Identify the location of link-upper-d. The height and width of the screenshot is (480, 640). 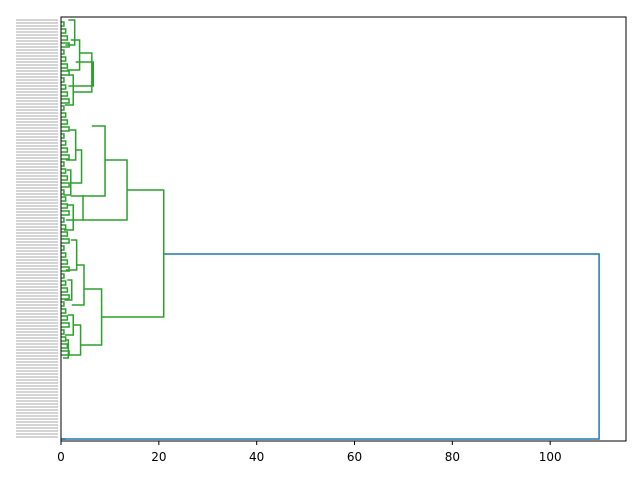
(70, 32).